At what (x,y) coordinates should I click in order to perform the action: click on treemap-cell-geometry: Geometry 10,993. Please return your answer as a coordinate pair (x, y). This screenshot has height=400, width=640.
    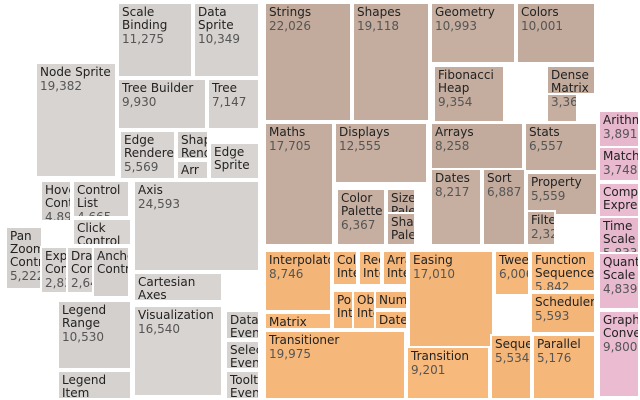
    Looking at the image, I should click on (473, 33).